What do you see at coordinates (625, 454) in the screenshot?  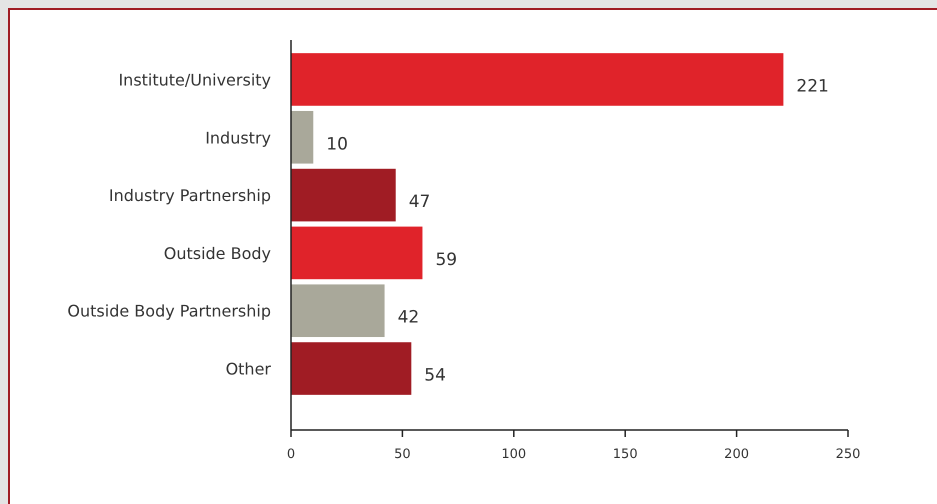 I see `x-tick-label: 150` at bounding box center [625, 454].